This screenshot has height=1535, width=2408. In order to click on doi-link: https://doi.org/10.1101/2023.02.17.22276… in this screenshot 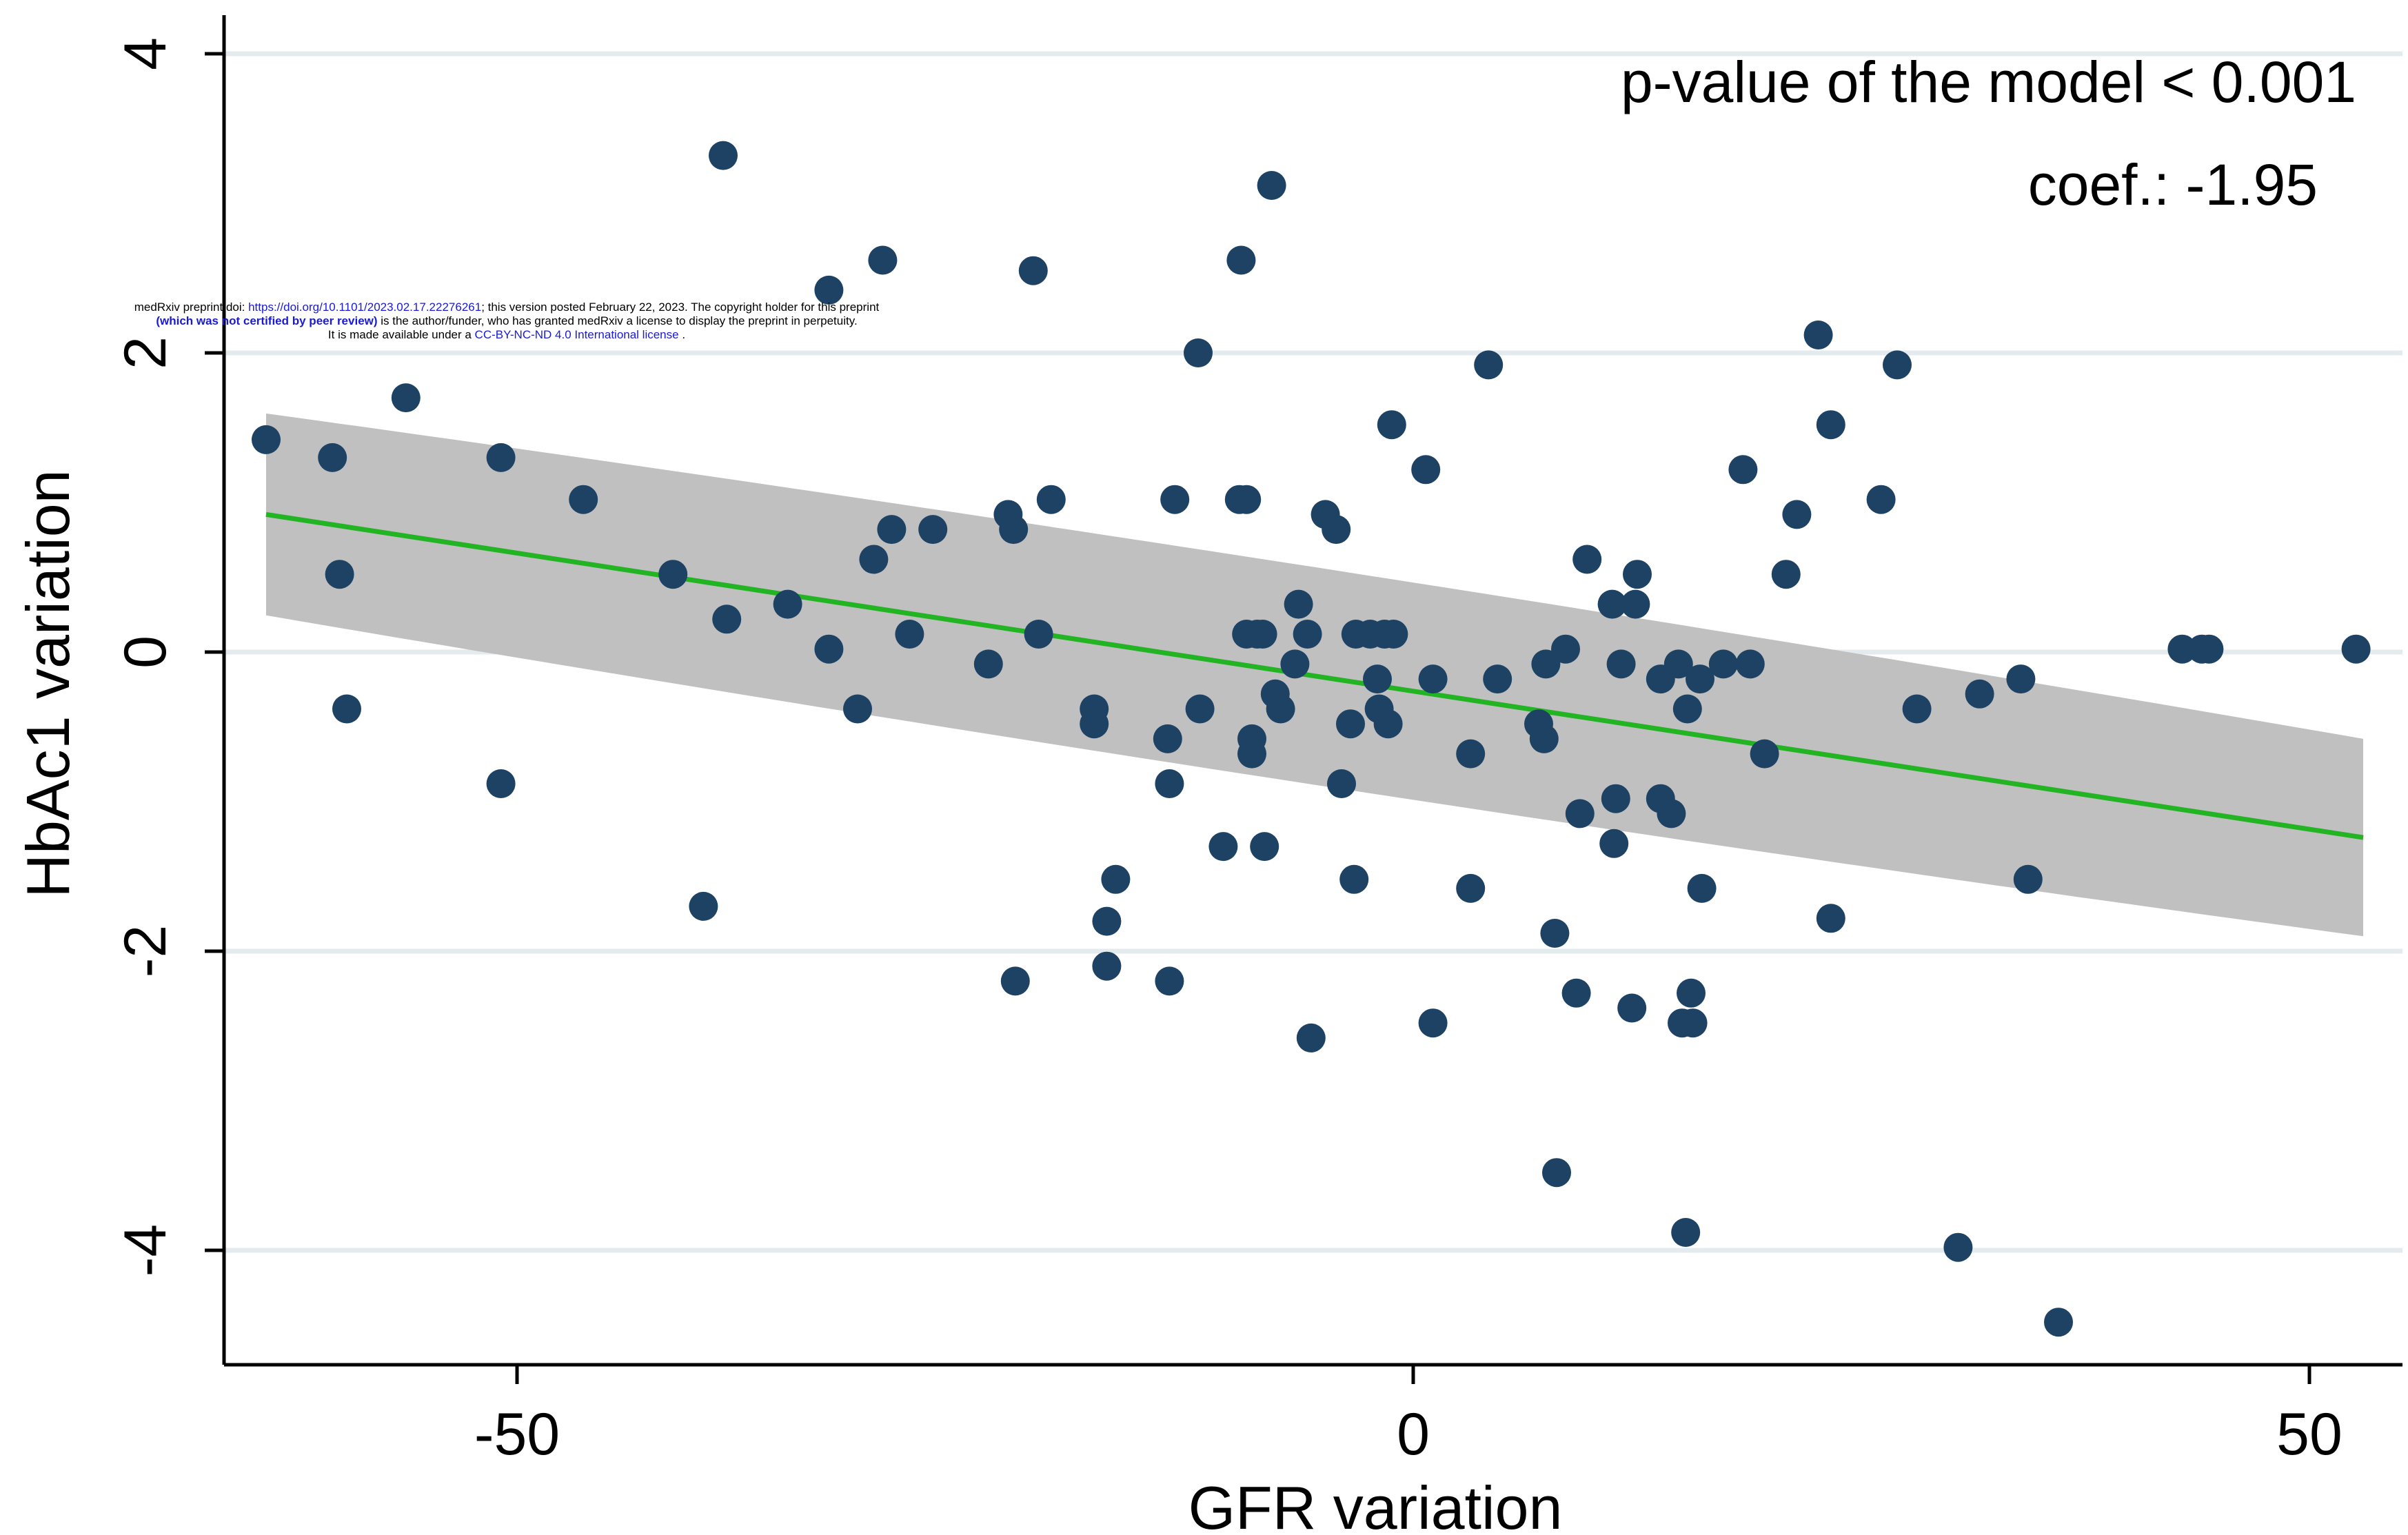, I will do `click(365, 307)`.